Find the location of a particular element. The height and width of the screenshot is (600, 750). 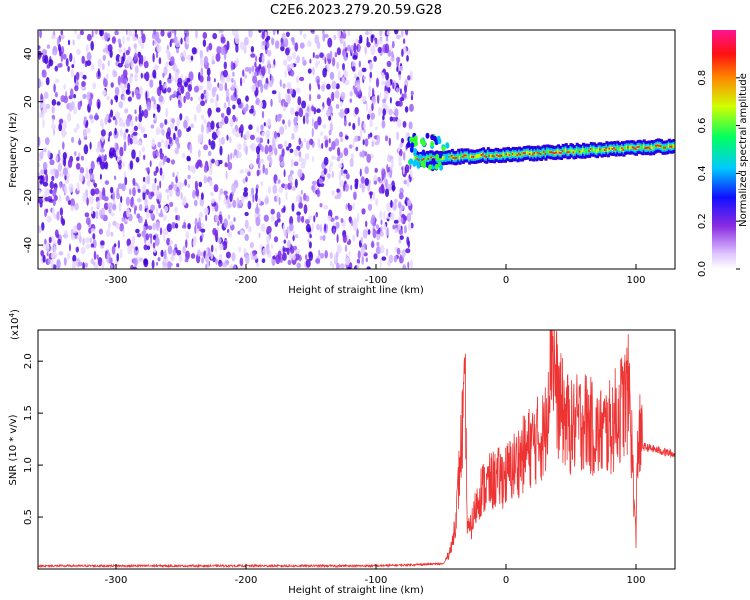

y-tick-label: -20 is located at coordinates (28, 197).